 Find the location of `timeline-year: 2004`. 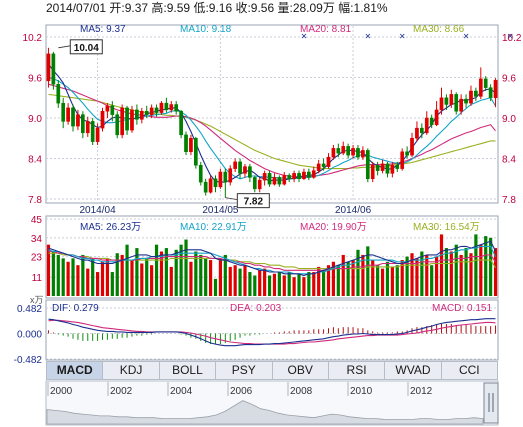

timeline-year: 2004 is located at coordinates (181, 391).